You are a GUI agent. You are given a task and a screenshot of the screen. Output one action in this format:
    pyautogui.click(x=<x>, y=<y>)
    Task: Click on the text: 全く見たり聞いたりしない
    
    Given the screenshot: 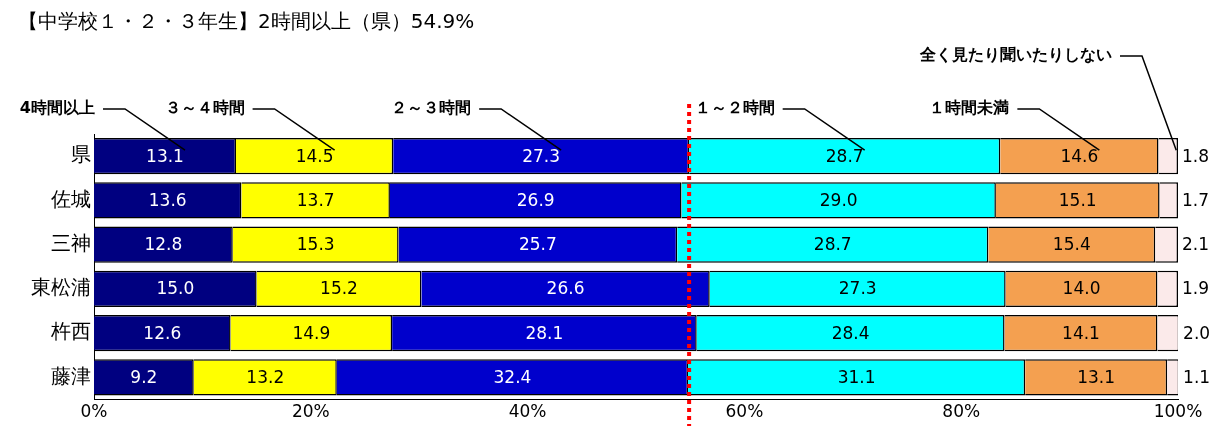 What is the action you would take?
    pyautogui.click(x=1015, y=55)
    